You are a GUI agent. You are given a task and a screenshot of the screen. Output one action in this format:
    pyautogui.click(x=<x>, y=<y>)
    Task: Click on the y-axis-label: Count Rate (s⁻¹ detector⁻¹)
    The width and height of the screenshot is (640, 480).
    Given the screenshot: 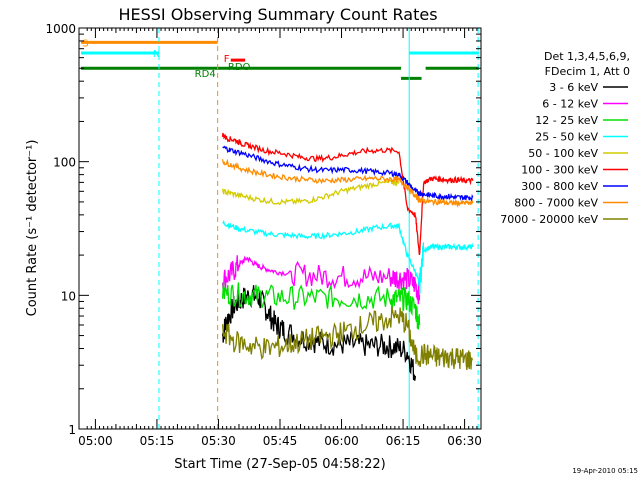 What is the action you would take?
    pyautogui.click(x=32, y=228)
    